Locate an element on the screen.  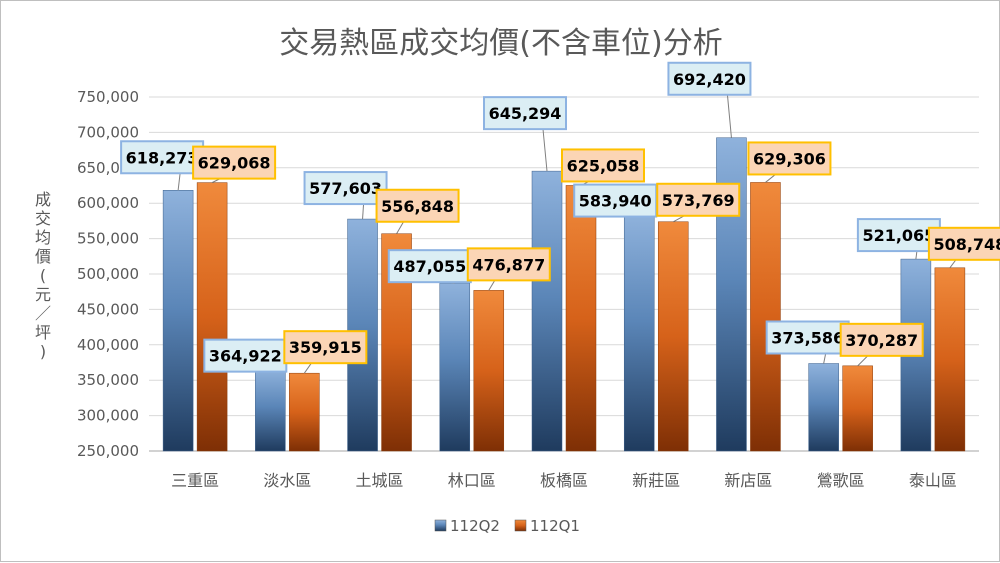
data-label: 645,294 is located at coordinates (525, 113).